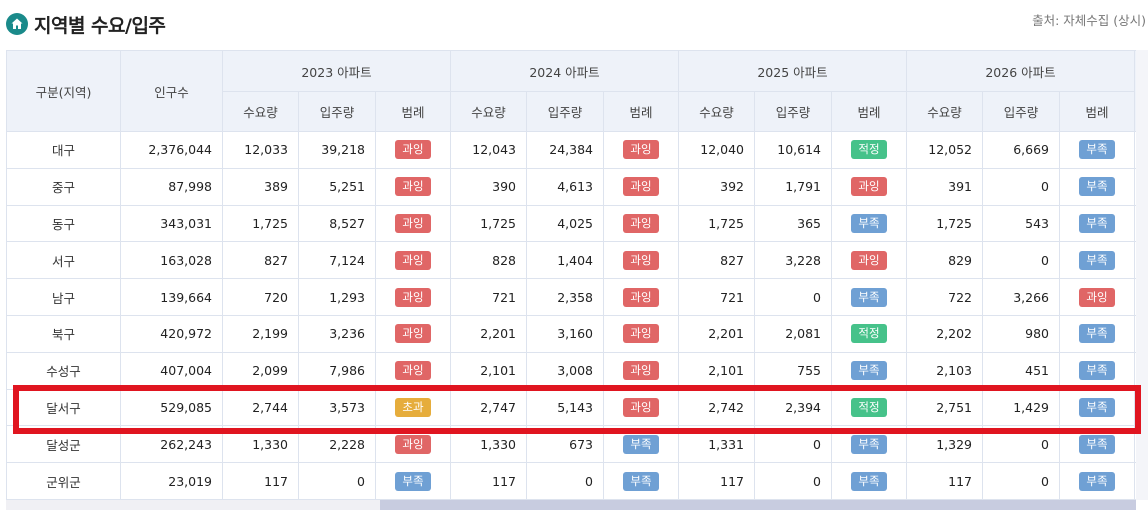 Image resolution: width=1148 pixels, height=526 pixels. What do you see at coordinates (63, 150) in the screenshot?
I see `region-cell: 대구` at bounding box center [63, 150].